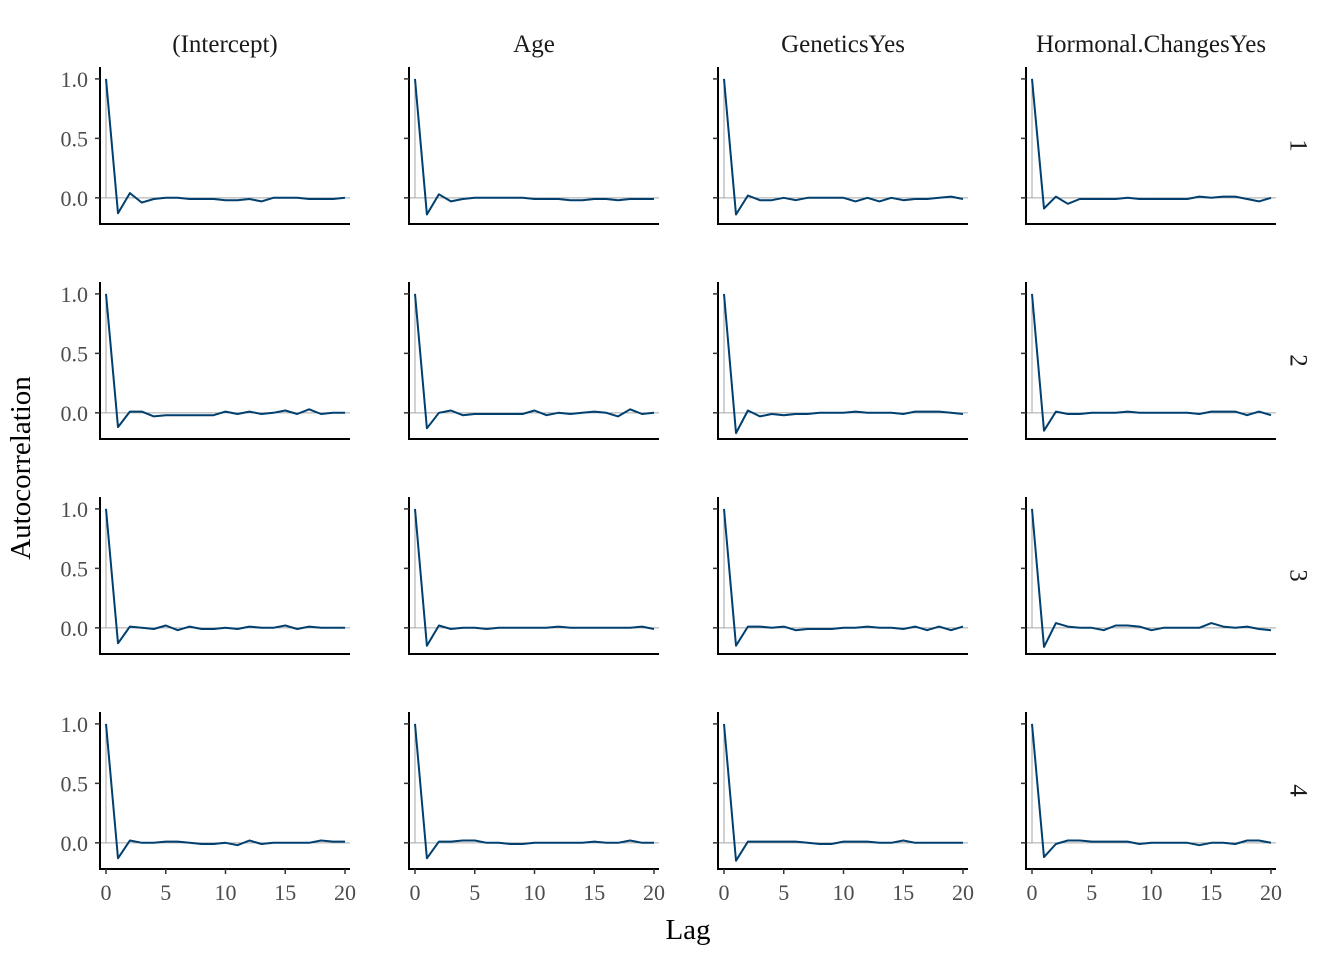 Image resolution: width=1344 pixels, height=965 pixels. I want to click on row-label: 3, so click(1298, 575).